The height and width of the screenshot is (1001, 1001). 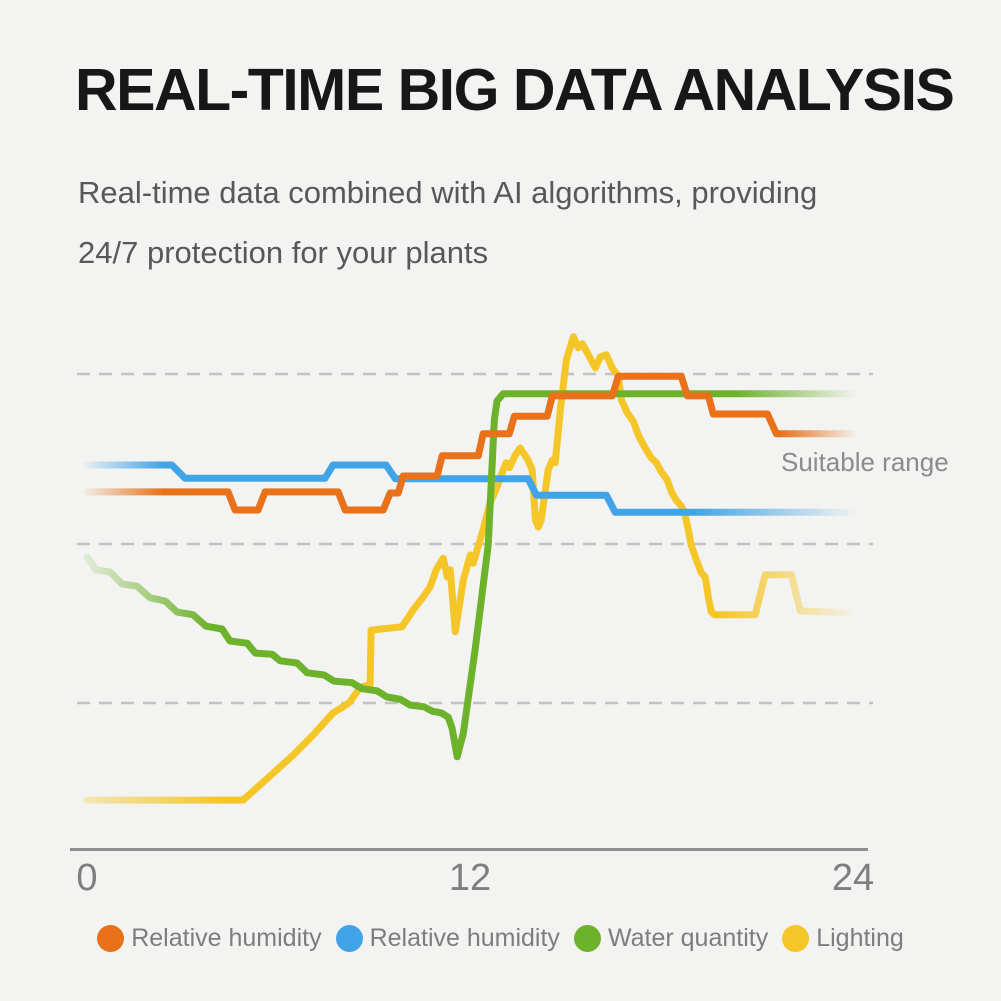 What do you see at coordinates (865, 462) in the screenshot?
I see `suitable-range-label: Suitable range` at bounding box center [865, 462].